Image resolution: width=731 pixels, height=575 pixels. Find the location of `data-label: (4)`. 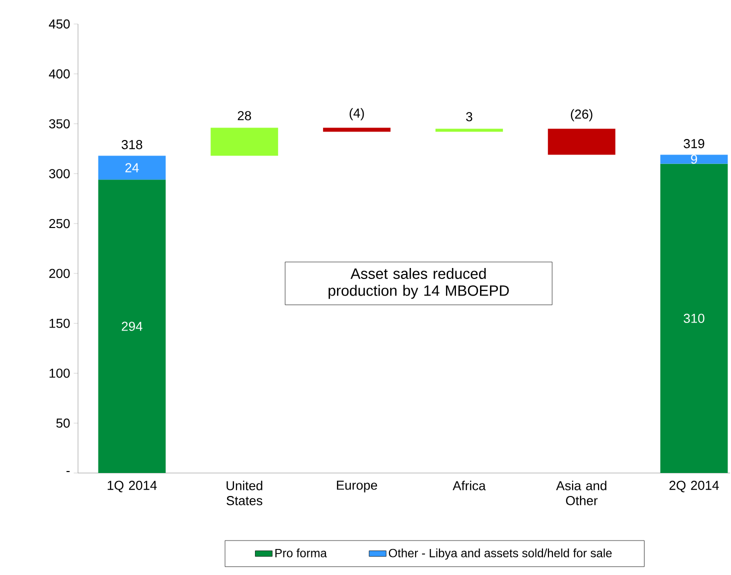

data-label: (4) is located at coordinates (357, 114).